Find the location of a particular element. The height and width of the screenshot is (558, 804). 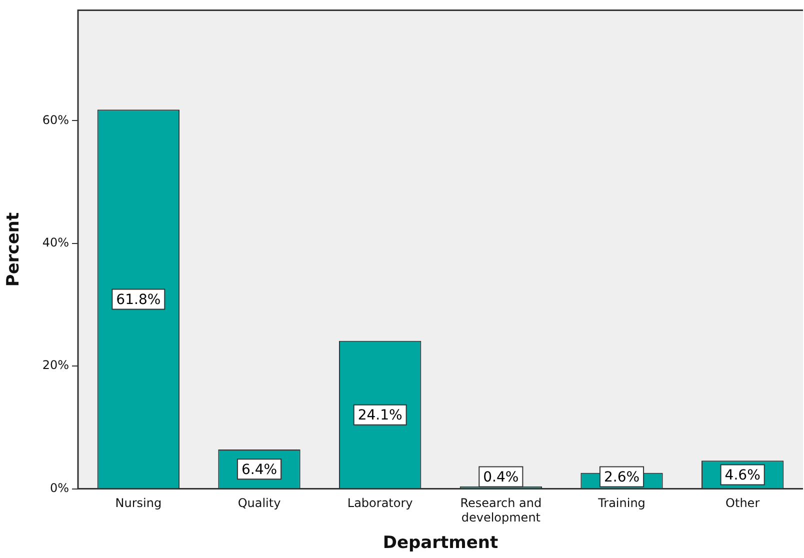

y-tick-label: 20% is located at coordinates (55, 365).